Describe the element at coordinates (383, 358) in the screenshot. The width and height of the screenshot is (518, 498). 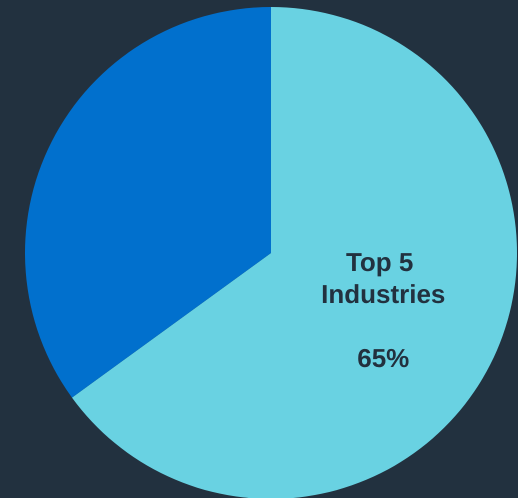
I see `data-label: 65%` at that location.